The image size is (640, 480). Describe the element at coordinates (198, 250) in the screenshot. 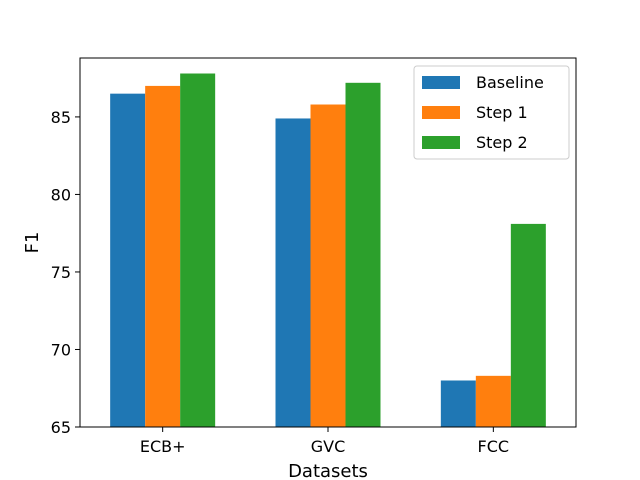

I see `bar-step-2-ecb` at that location.